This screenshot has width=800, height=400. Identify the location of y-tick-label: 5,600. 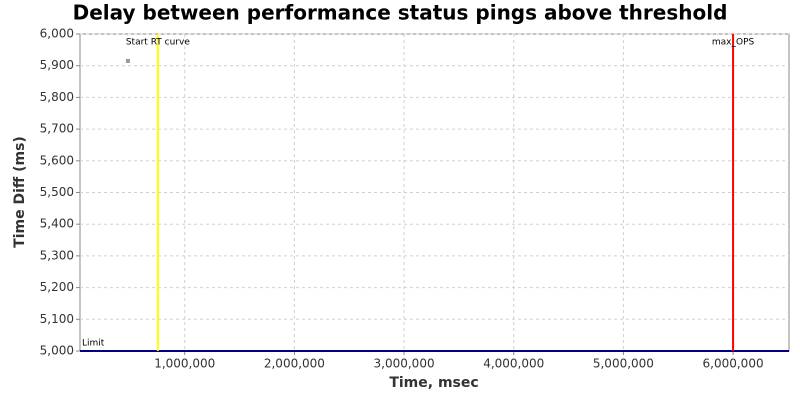
(57, 160).